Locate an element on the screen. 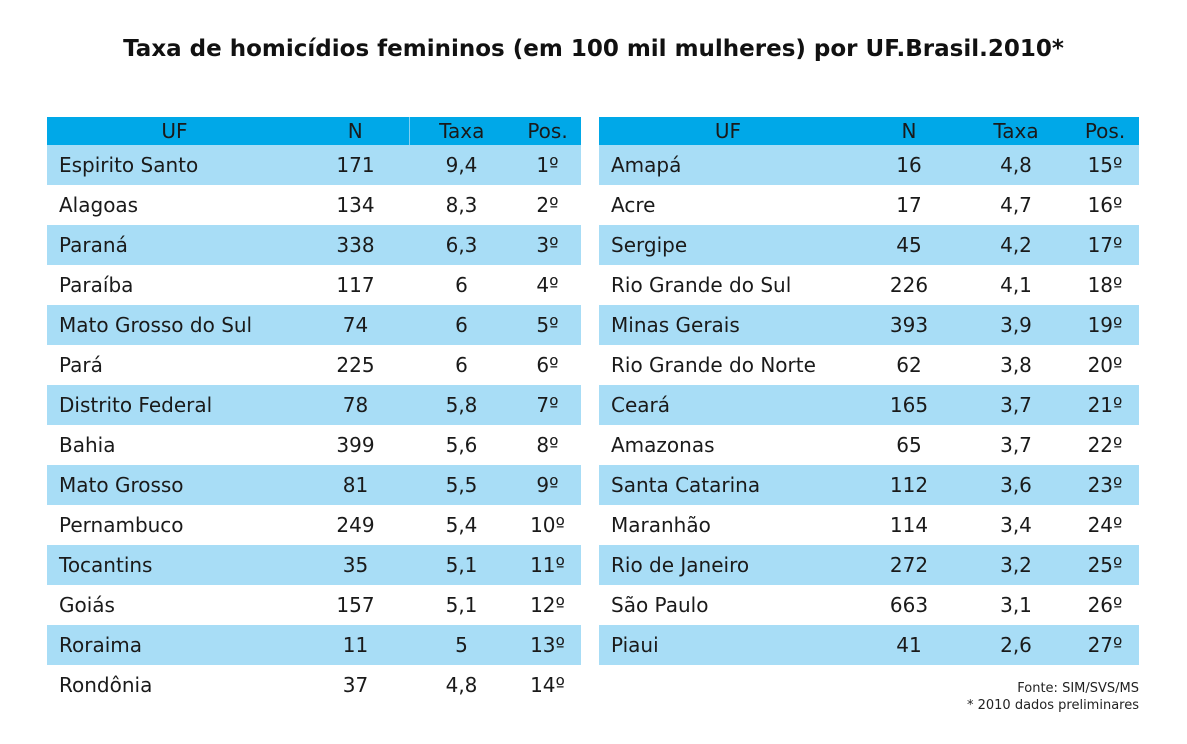  cell-taxa: 3,1 is located at coordinates (1016, 605).